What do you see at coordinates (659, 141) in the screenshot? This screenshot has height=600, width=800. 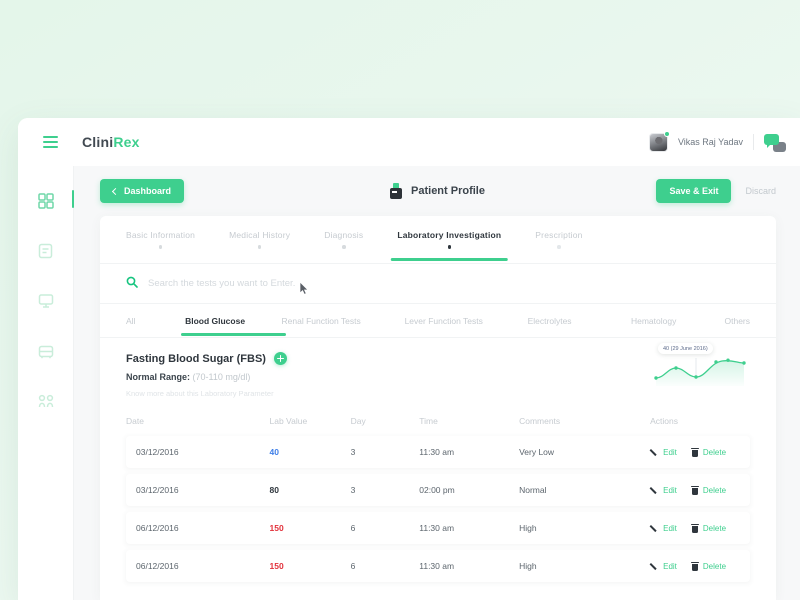 I see `avatar` at bounding box center [659, 141].